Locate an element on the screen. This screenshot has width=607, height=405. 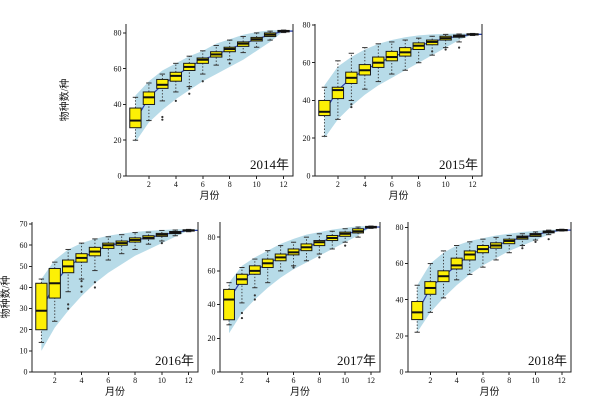
year-label: 2014年 is located at coordinates (269, 164).